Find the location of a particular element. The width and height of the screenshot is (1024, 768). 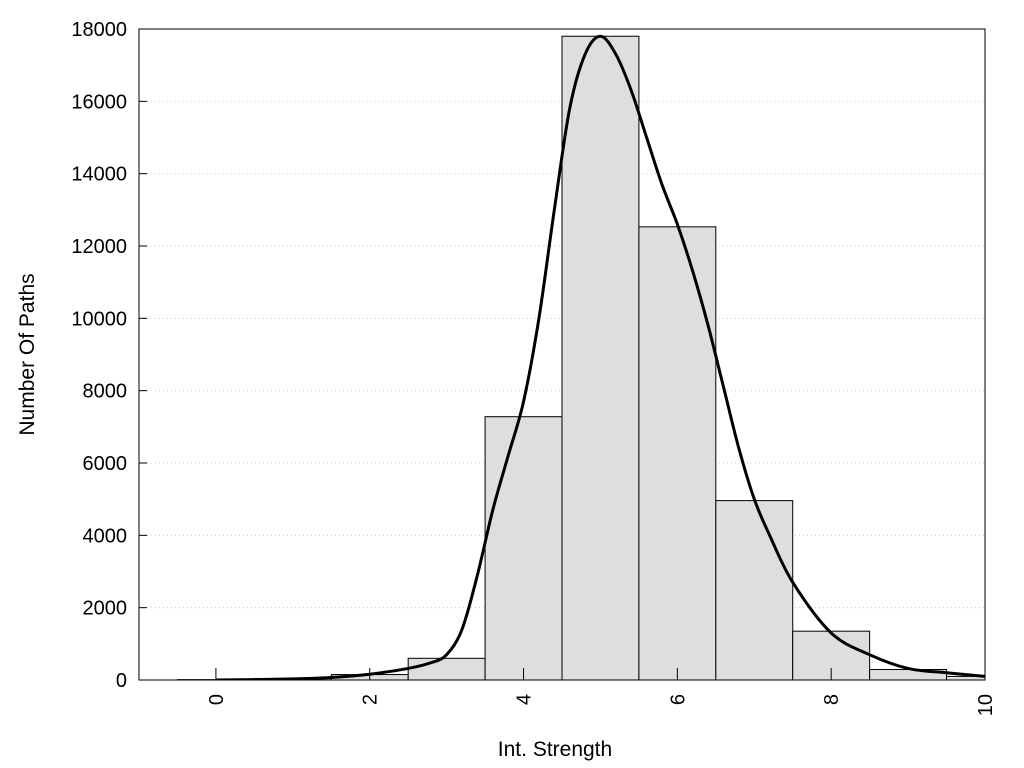

y-axis-label: Number Of Paths is located at coordinates (27, 354).